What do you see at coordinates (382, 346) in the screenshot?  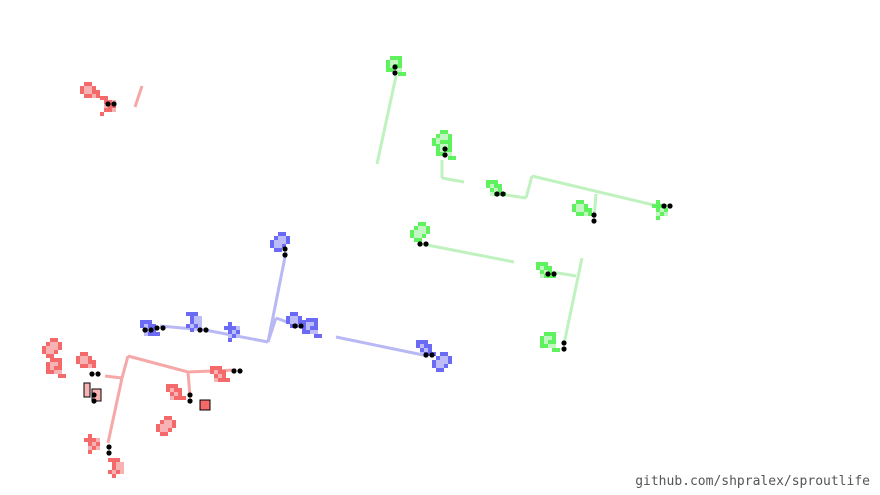 I see `blue-stem` at bounding box center [382, 346].